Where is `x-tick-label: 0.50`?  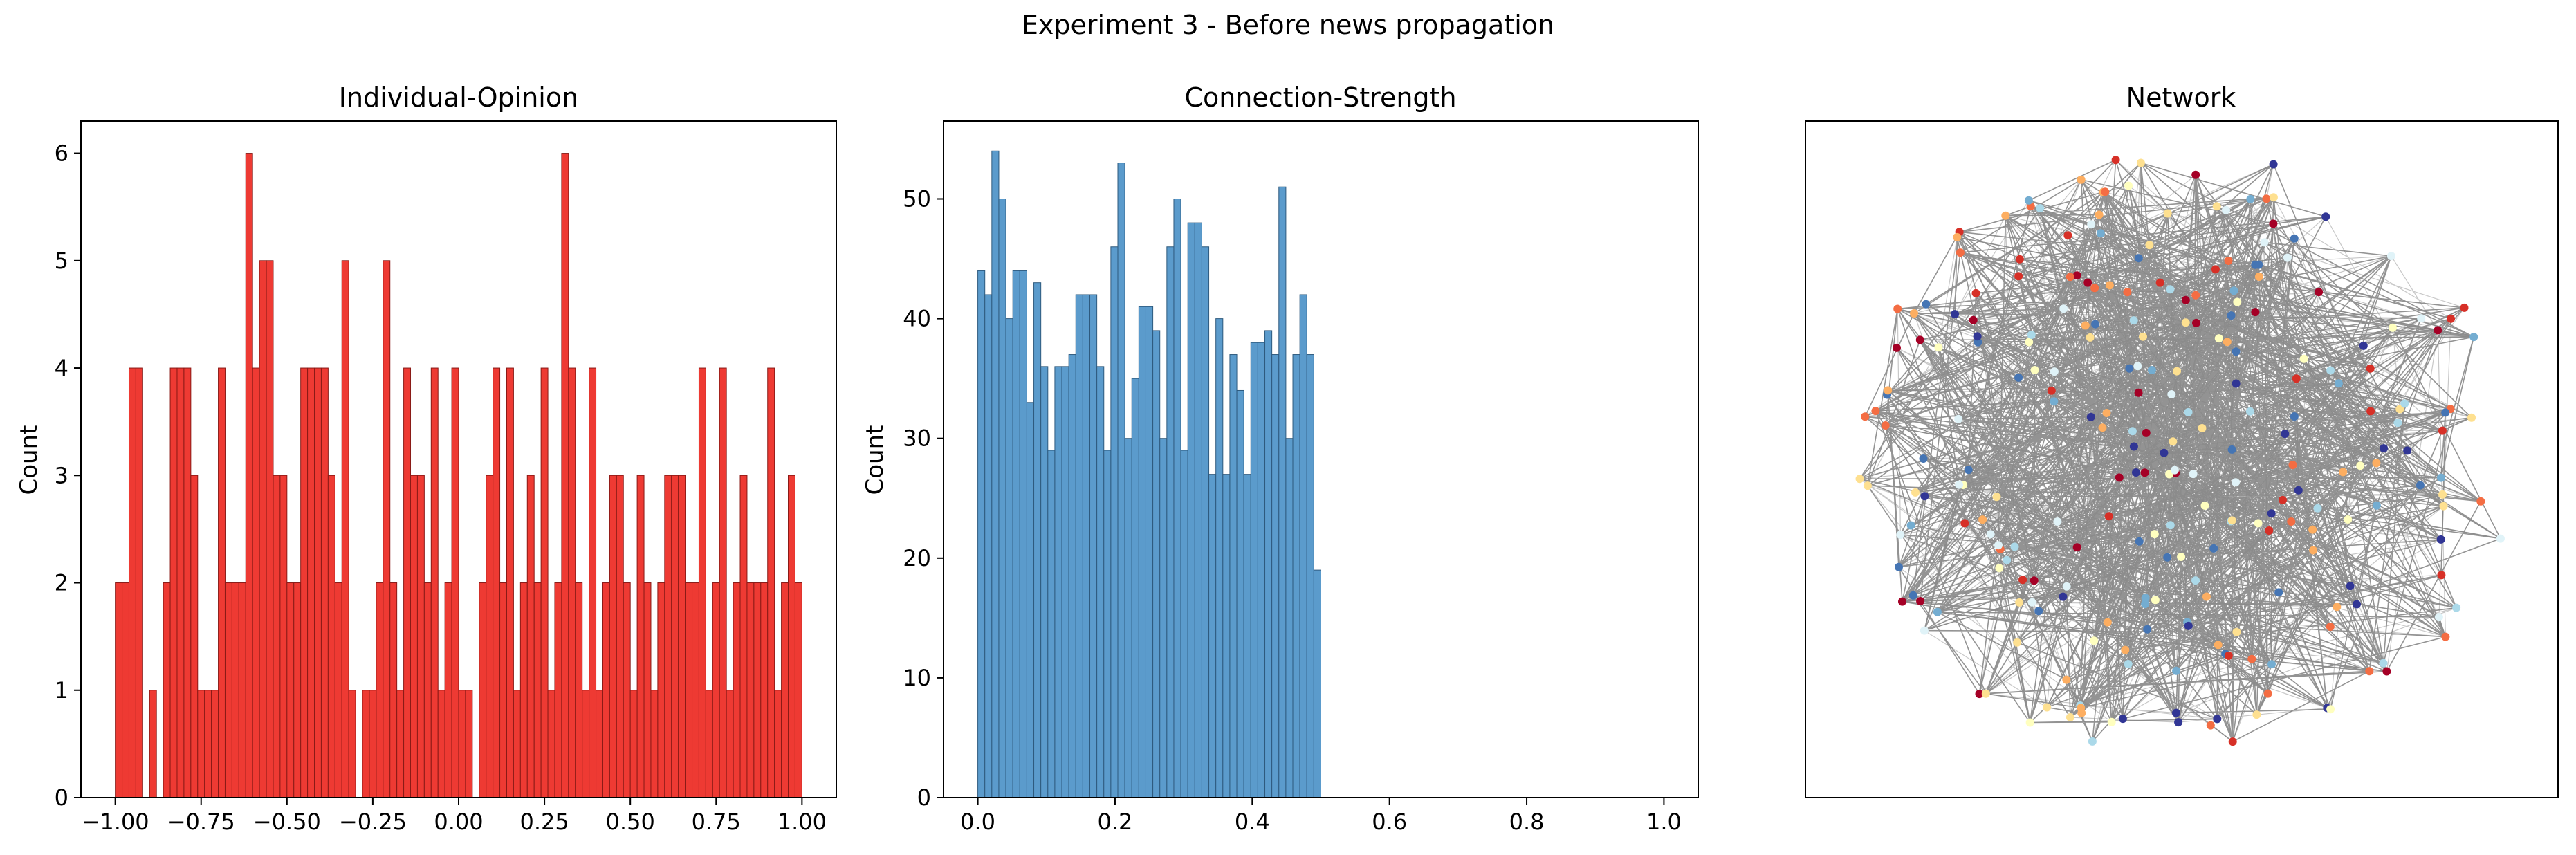
x-tick-label: 0.50 is located at coordinates (630, 822).